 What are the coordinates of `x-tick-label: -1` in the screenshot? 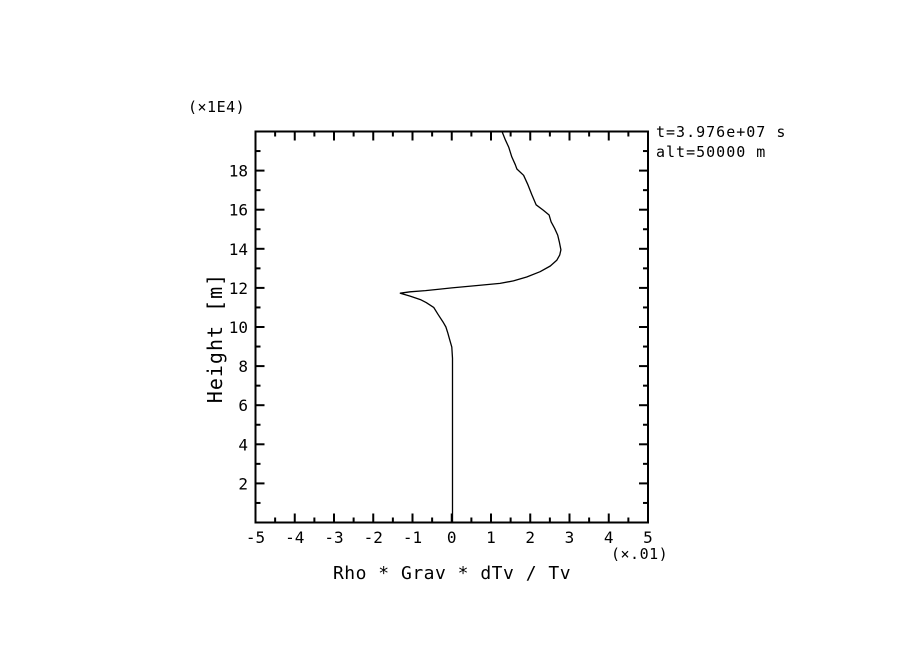 It's located at (412, 537).